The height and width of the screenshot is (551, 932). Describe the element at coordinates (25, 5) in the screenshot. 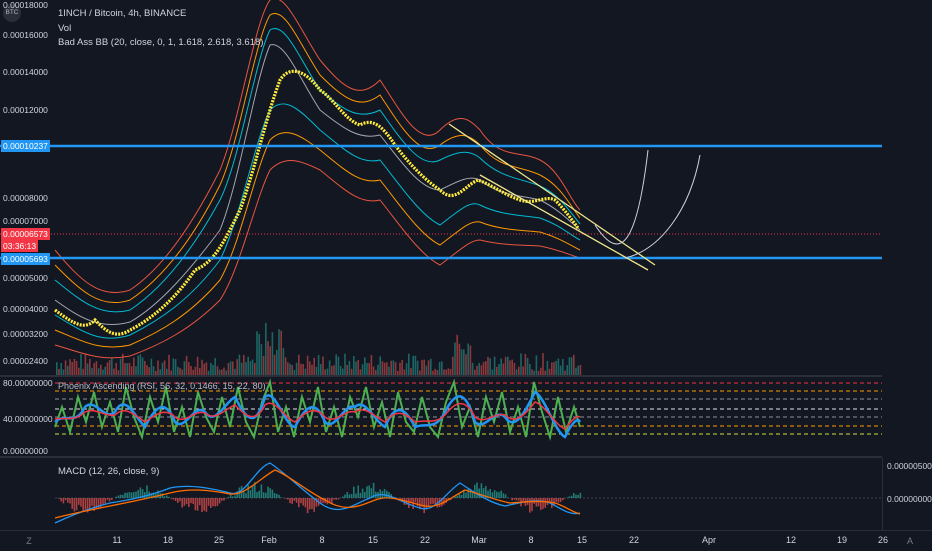

I see `price-tick: 0.00018000` at that location.